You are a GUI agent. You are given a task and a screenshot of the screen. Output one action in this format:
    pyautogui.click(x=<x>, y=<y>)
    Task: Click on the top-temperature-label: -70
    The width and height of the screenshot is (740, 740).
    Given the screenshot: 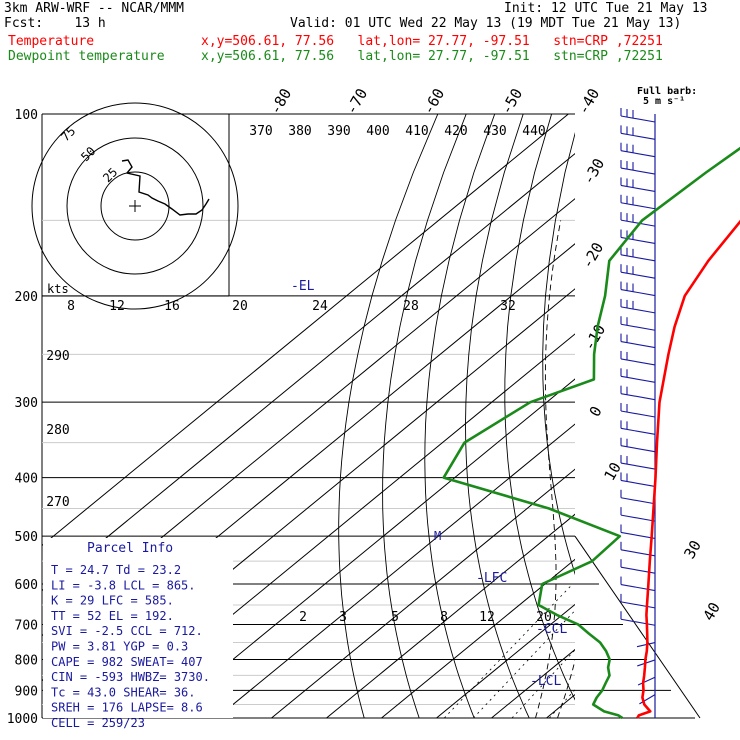 What is the action you would take?
    pyautogui.click(x=356, y=101)
    